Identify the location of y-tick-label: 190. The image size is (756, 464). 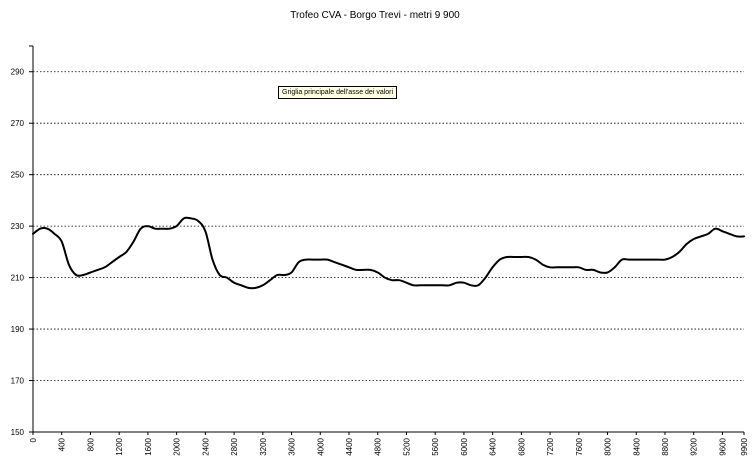
(18, 329).